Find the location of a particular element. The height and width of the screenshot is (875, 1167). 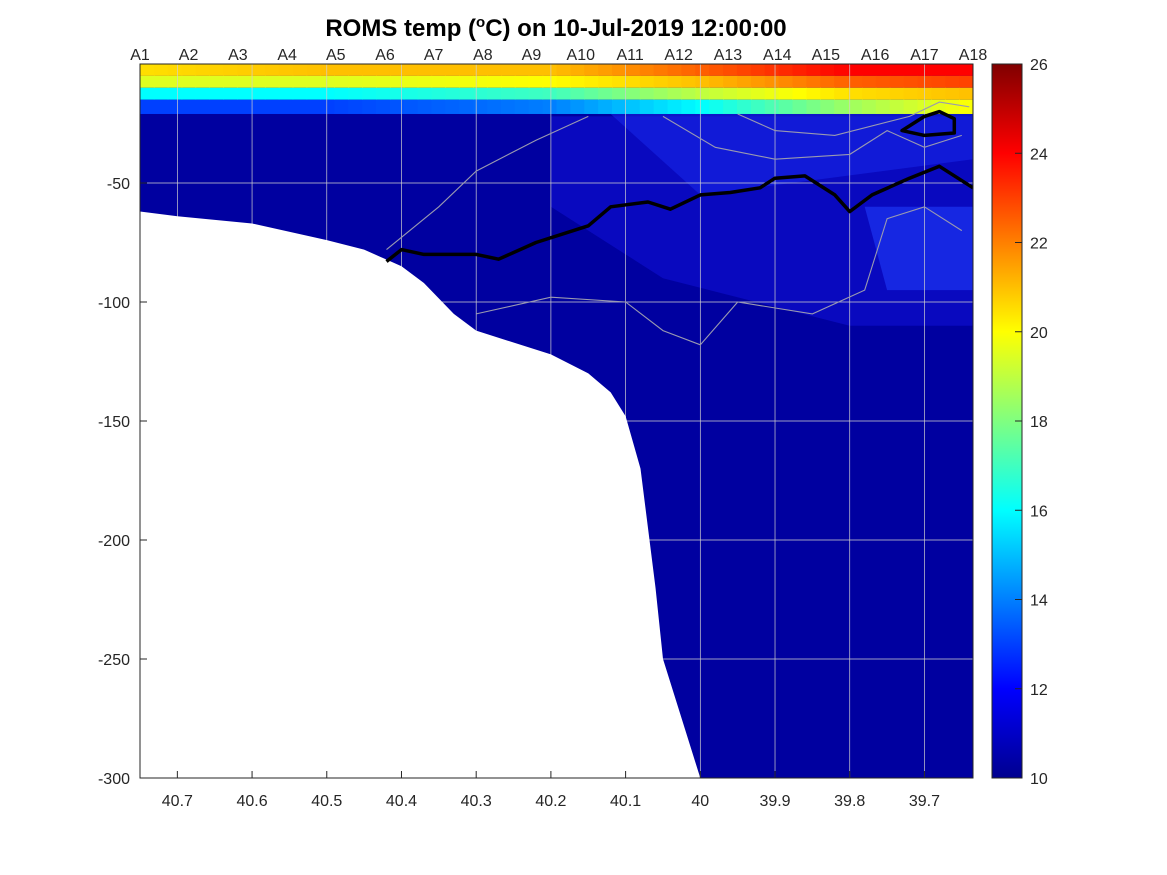

station-label: A13 is located at coordinates (728, 55).